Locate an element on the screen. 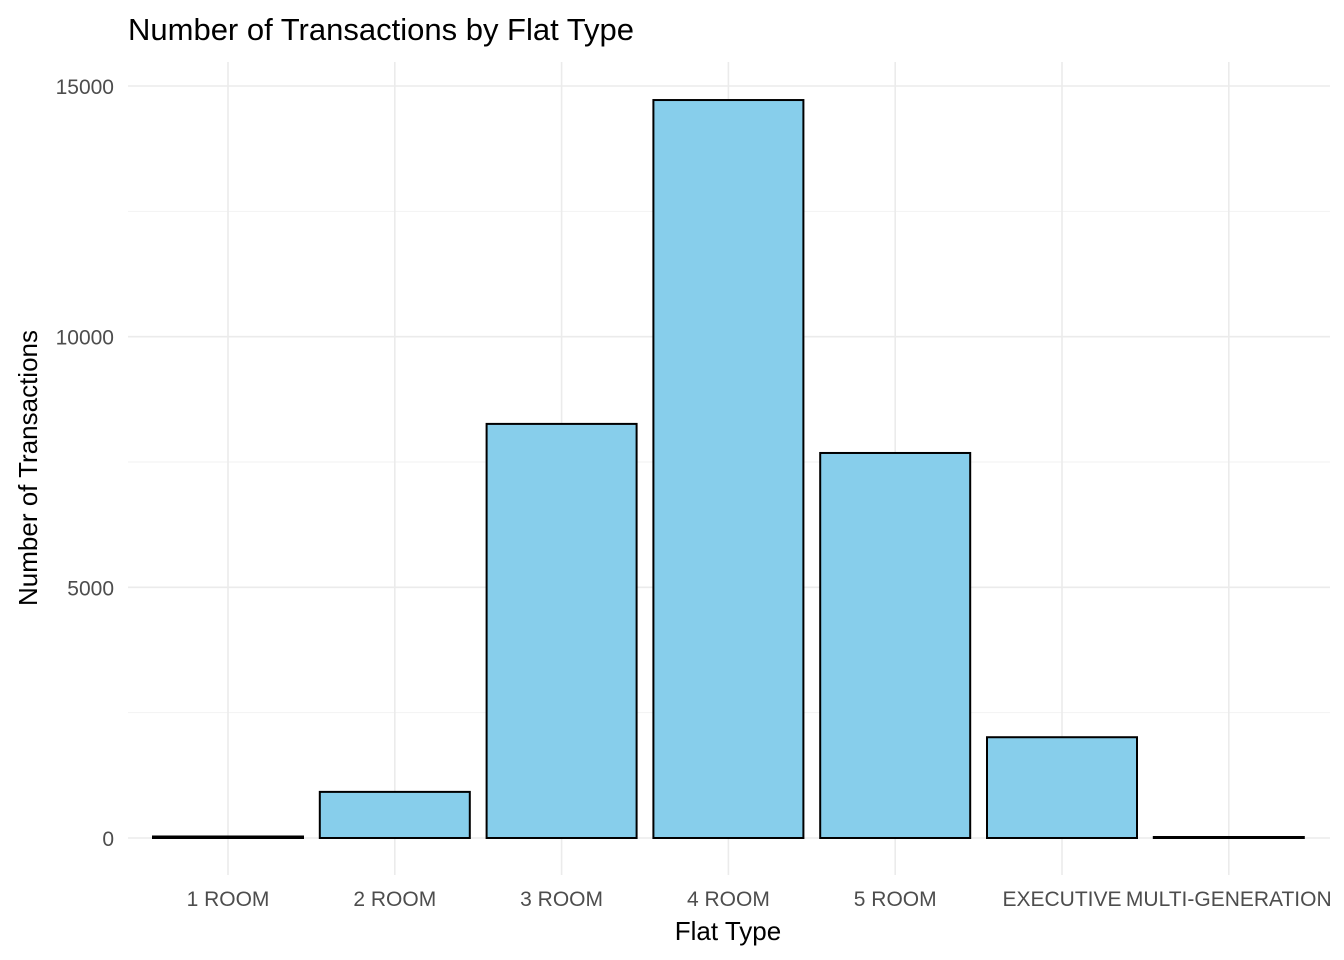 Image resolution: width=1344 pixels, height=960 pixels. bar-1-room is located at coordinates (228, 837).